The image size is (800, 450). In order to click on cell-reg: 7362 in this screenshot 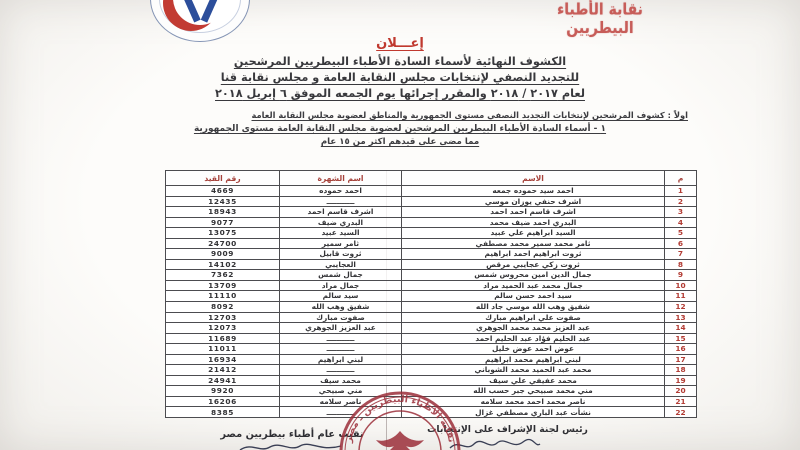, I will do `click(222, 275)`.